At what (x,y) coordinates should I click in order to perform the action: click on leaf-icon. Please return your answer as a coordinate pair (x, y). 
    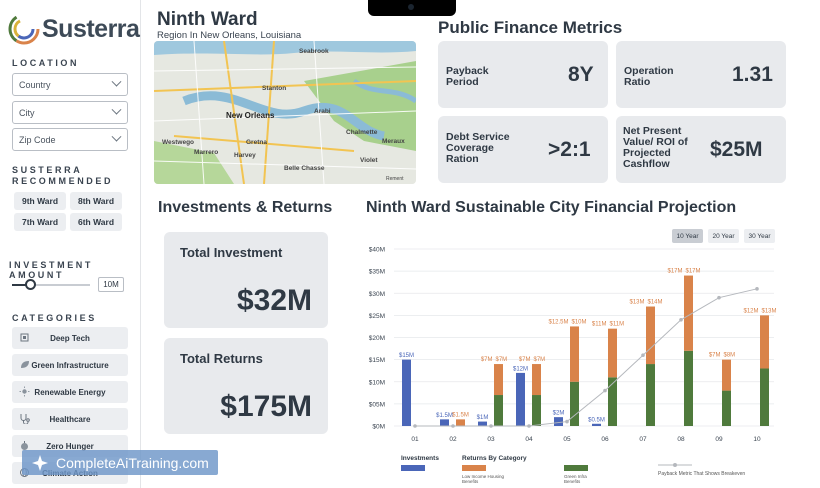
    Looking at the image, I should click on (24, 364).